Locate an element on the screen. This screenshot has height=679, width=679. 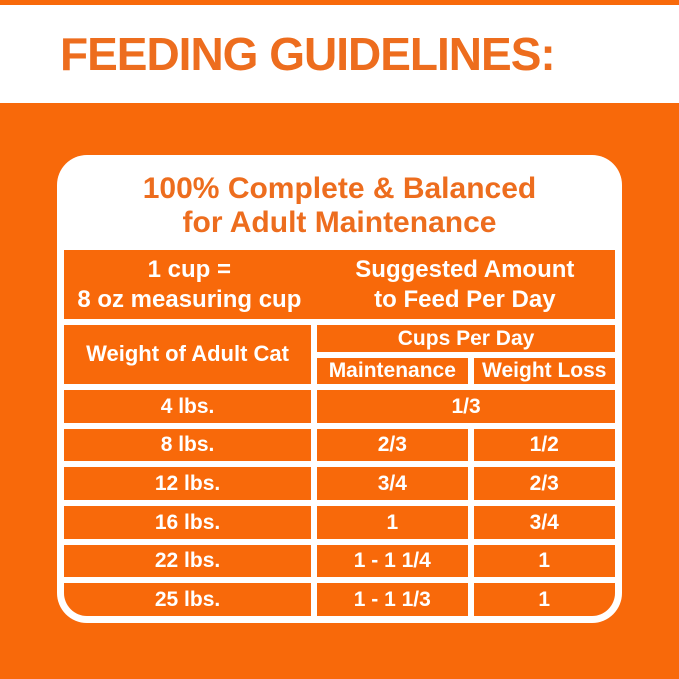
panel-title-line2: for Adult Maintenance is located at coordinates (339, 222).